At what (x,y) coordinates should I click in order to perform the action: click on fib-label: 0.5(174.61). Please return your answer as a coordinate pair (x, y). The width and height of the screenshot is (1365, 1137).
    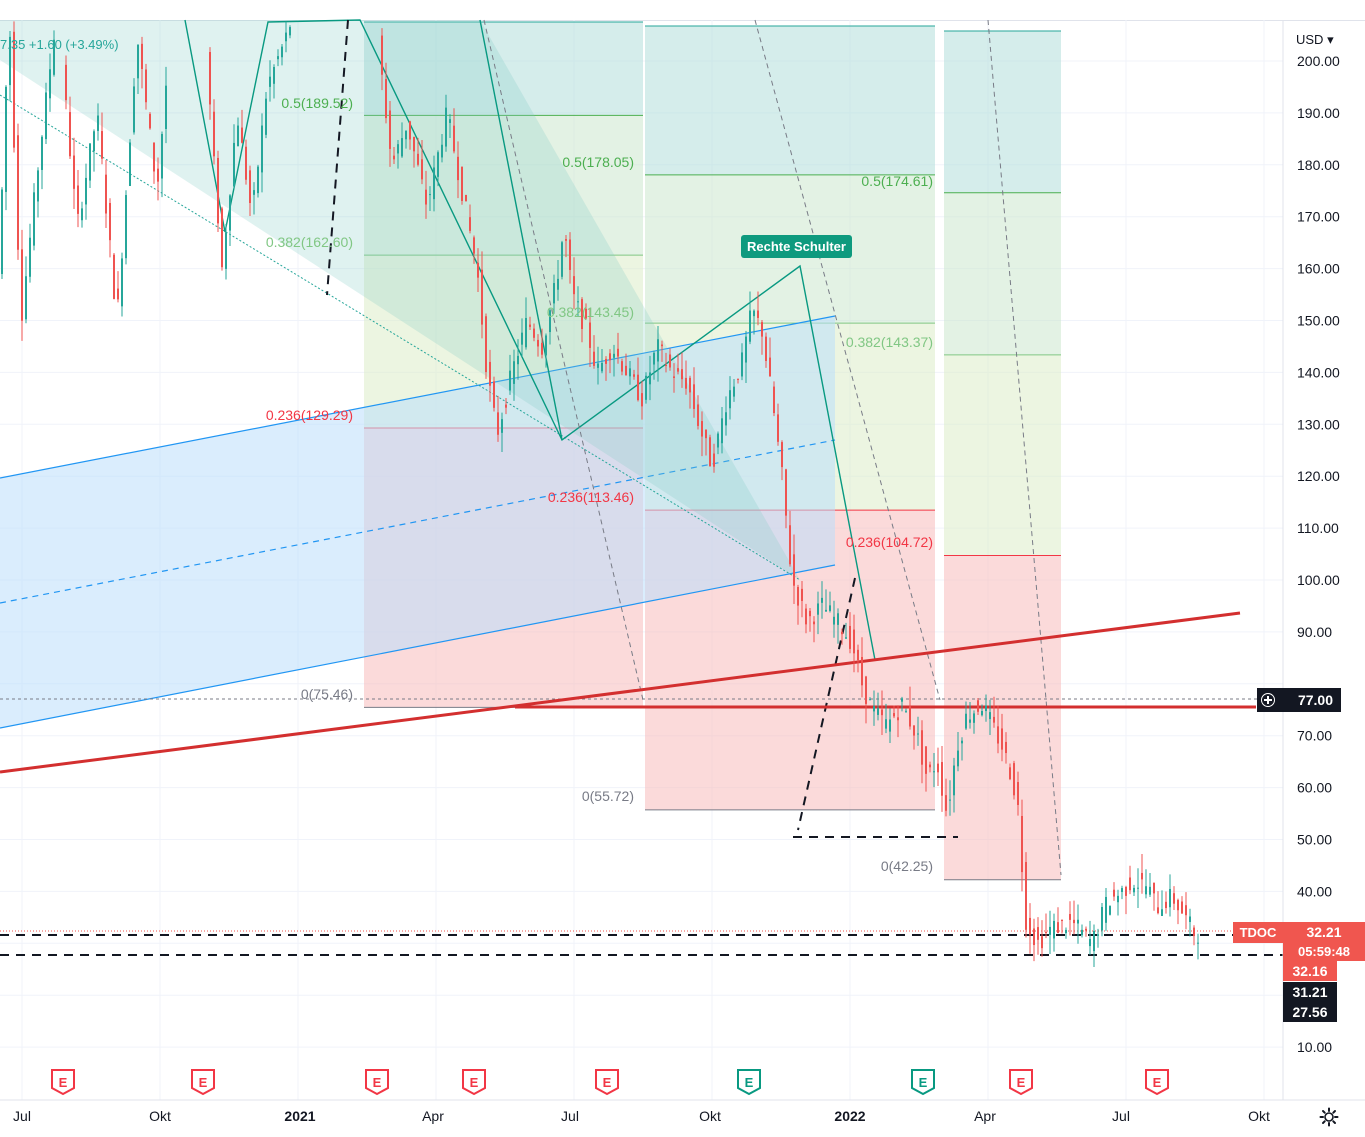
    Looking at the image, I should click on (897, 181).